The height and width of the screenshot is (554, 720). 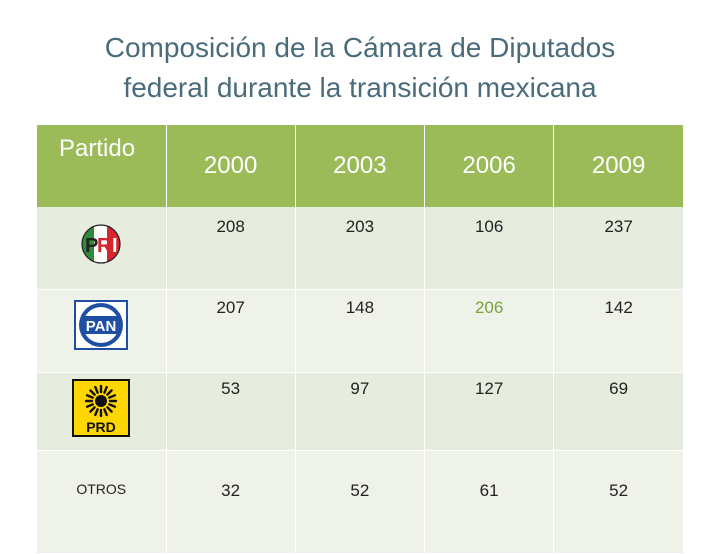 I want to click on table-row: P R I 208 203 106 237, so click(x=360, y=248).